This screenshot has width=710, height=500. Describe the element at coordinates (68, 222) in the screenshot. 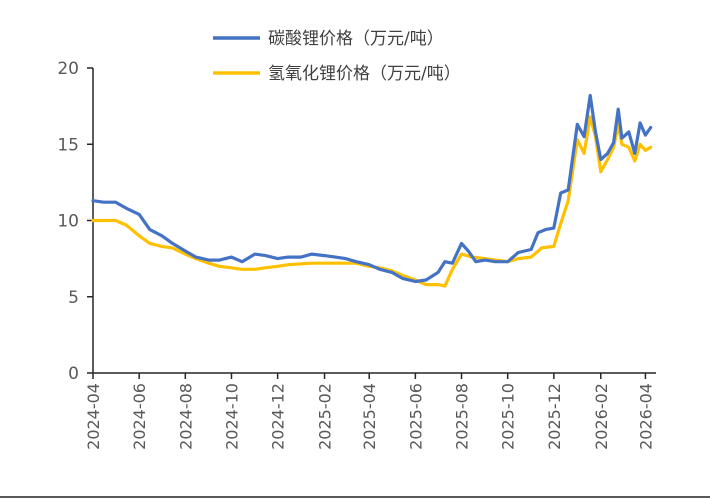

I see `y-tick-label: 10` at that location.